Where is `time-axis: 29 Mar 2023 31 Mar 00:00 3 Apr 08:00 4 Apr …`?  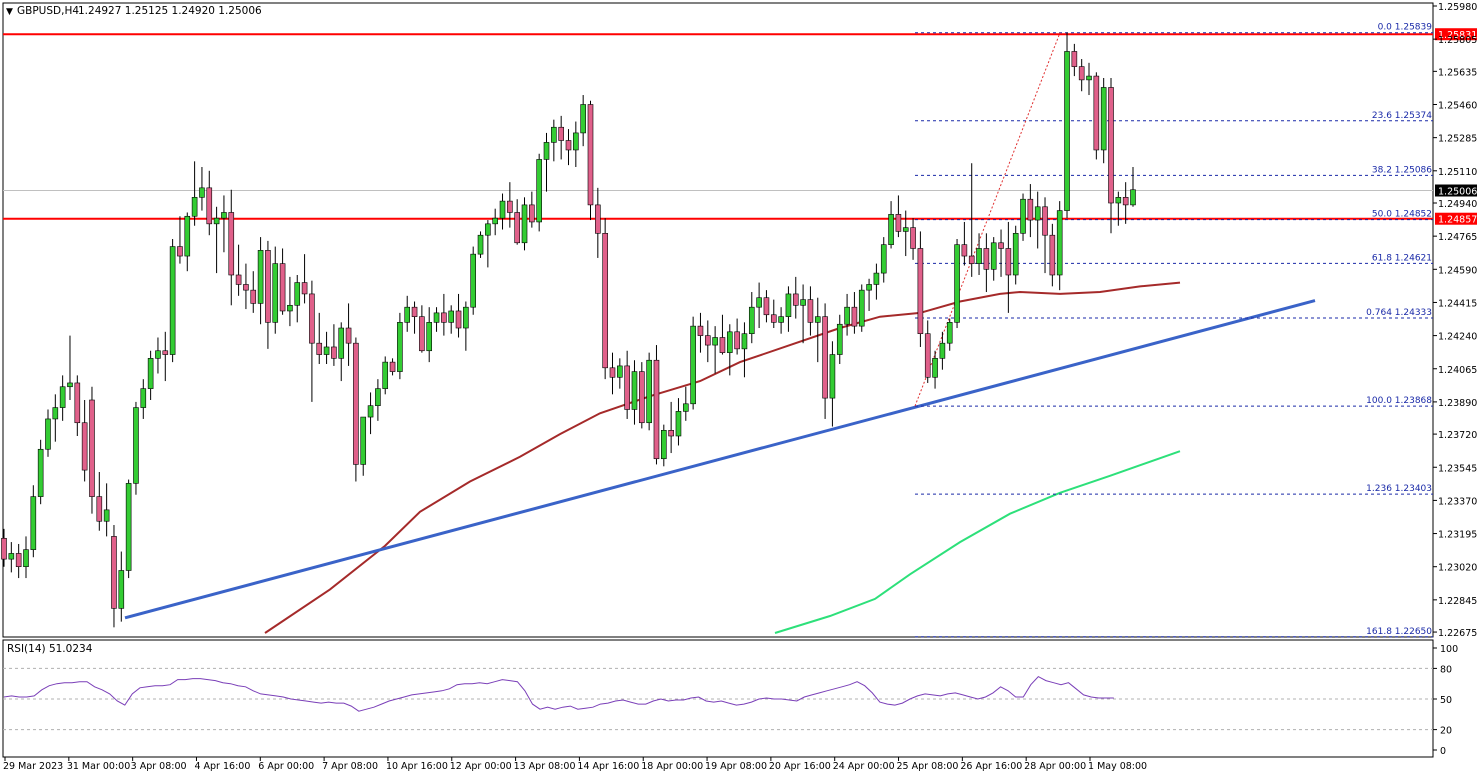 time-axis: 29 Mar 2023 31 Mar 00:00 3 Apr 08:00 4 Apr … is located at coordinates (575, 764).